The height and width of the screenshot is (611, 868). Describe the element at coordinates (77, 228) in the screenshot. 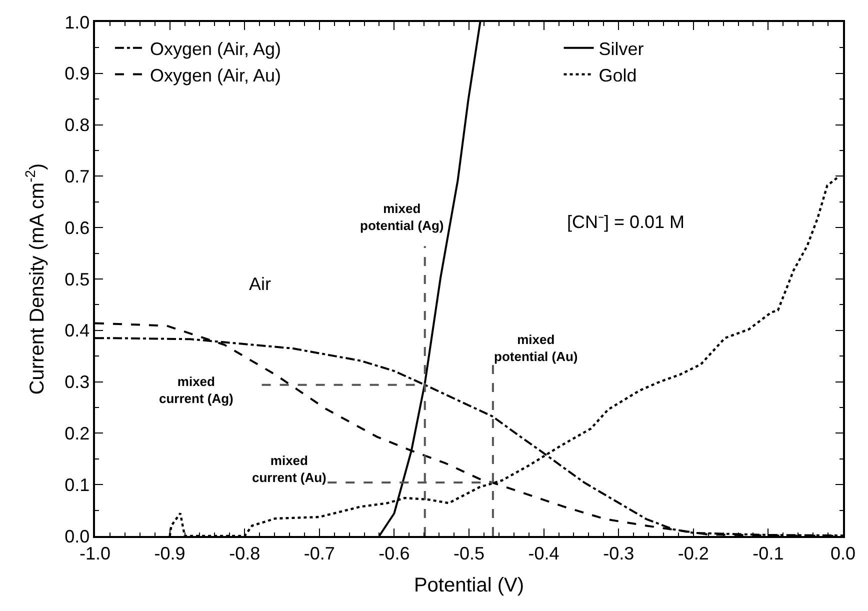

I see `y-tick-label: 0.6` at that location.